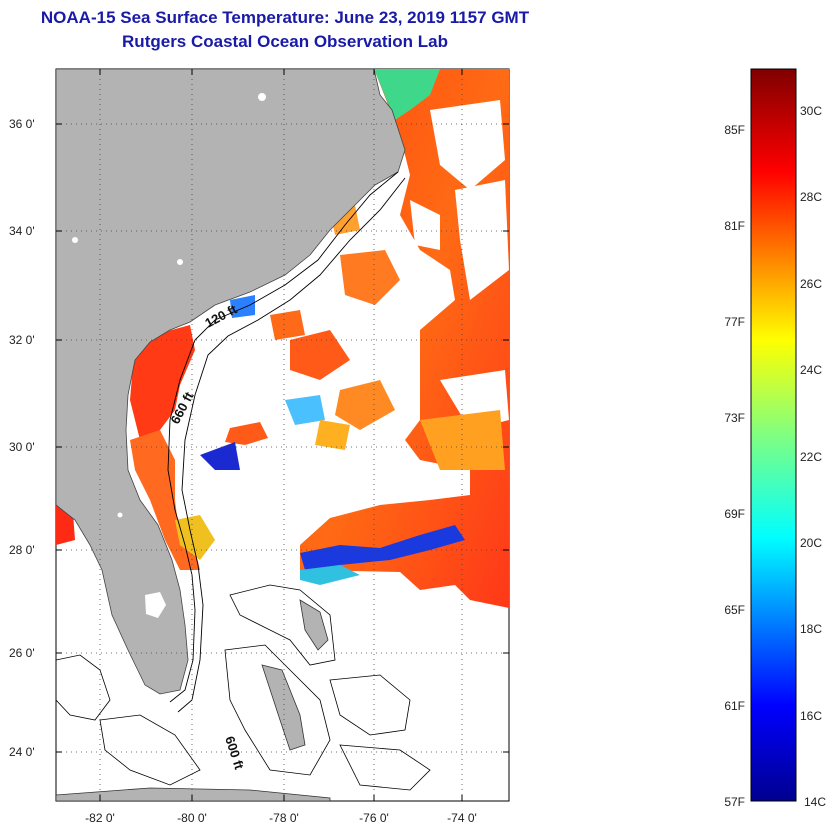 This screenshot has height=832, width=833. I want to click on colorbar-label-f: 69F, so click(734, 514).